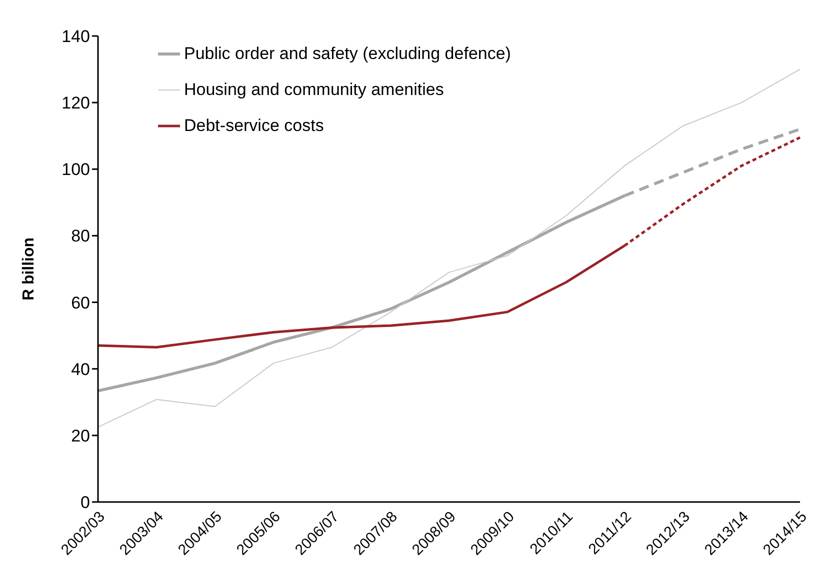 The height and width of the screenshot is (580, 838). Describe the element at coordinates (80, 436) in the screenshot. I see `y-tick-label: 20` at that location.